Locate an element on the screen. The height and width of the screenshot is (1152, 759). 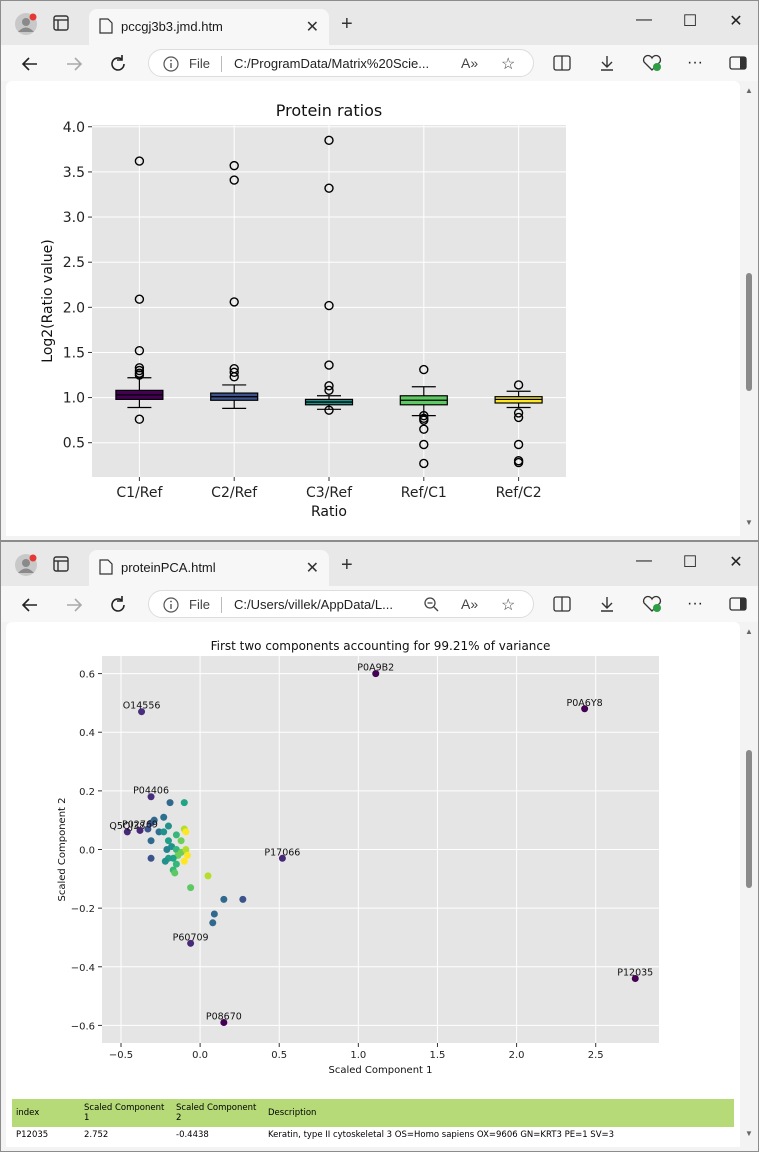
x-axis-label: Scaled Component 1 is located at coordinates (380, 1070).